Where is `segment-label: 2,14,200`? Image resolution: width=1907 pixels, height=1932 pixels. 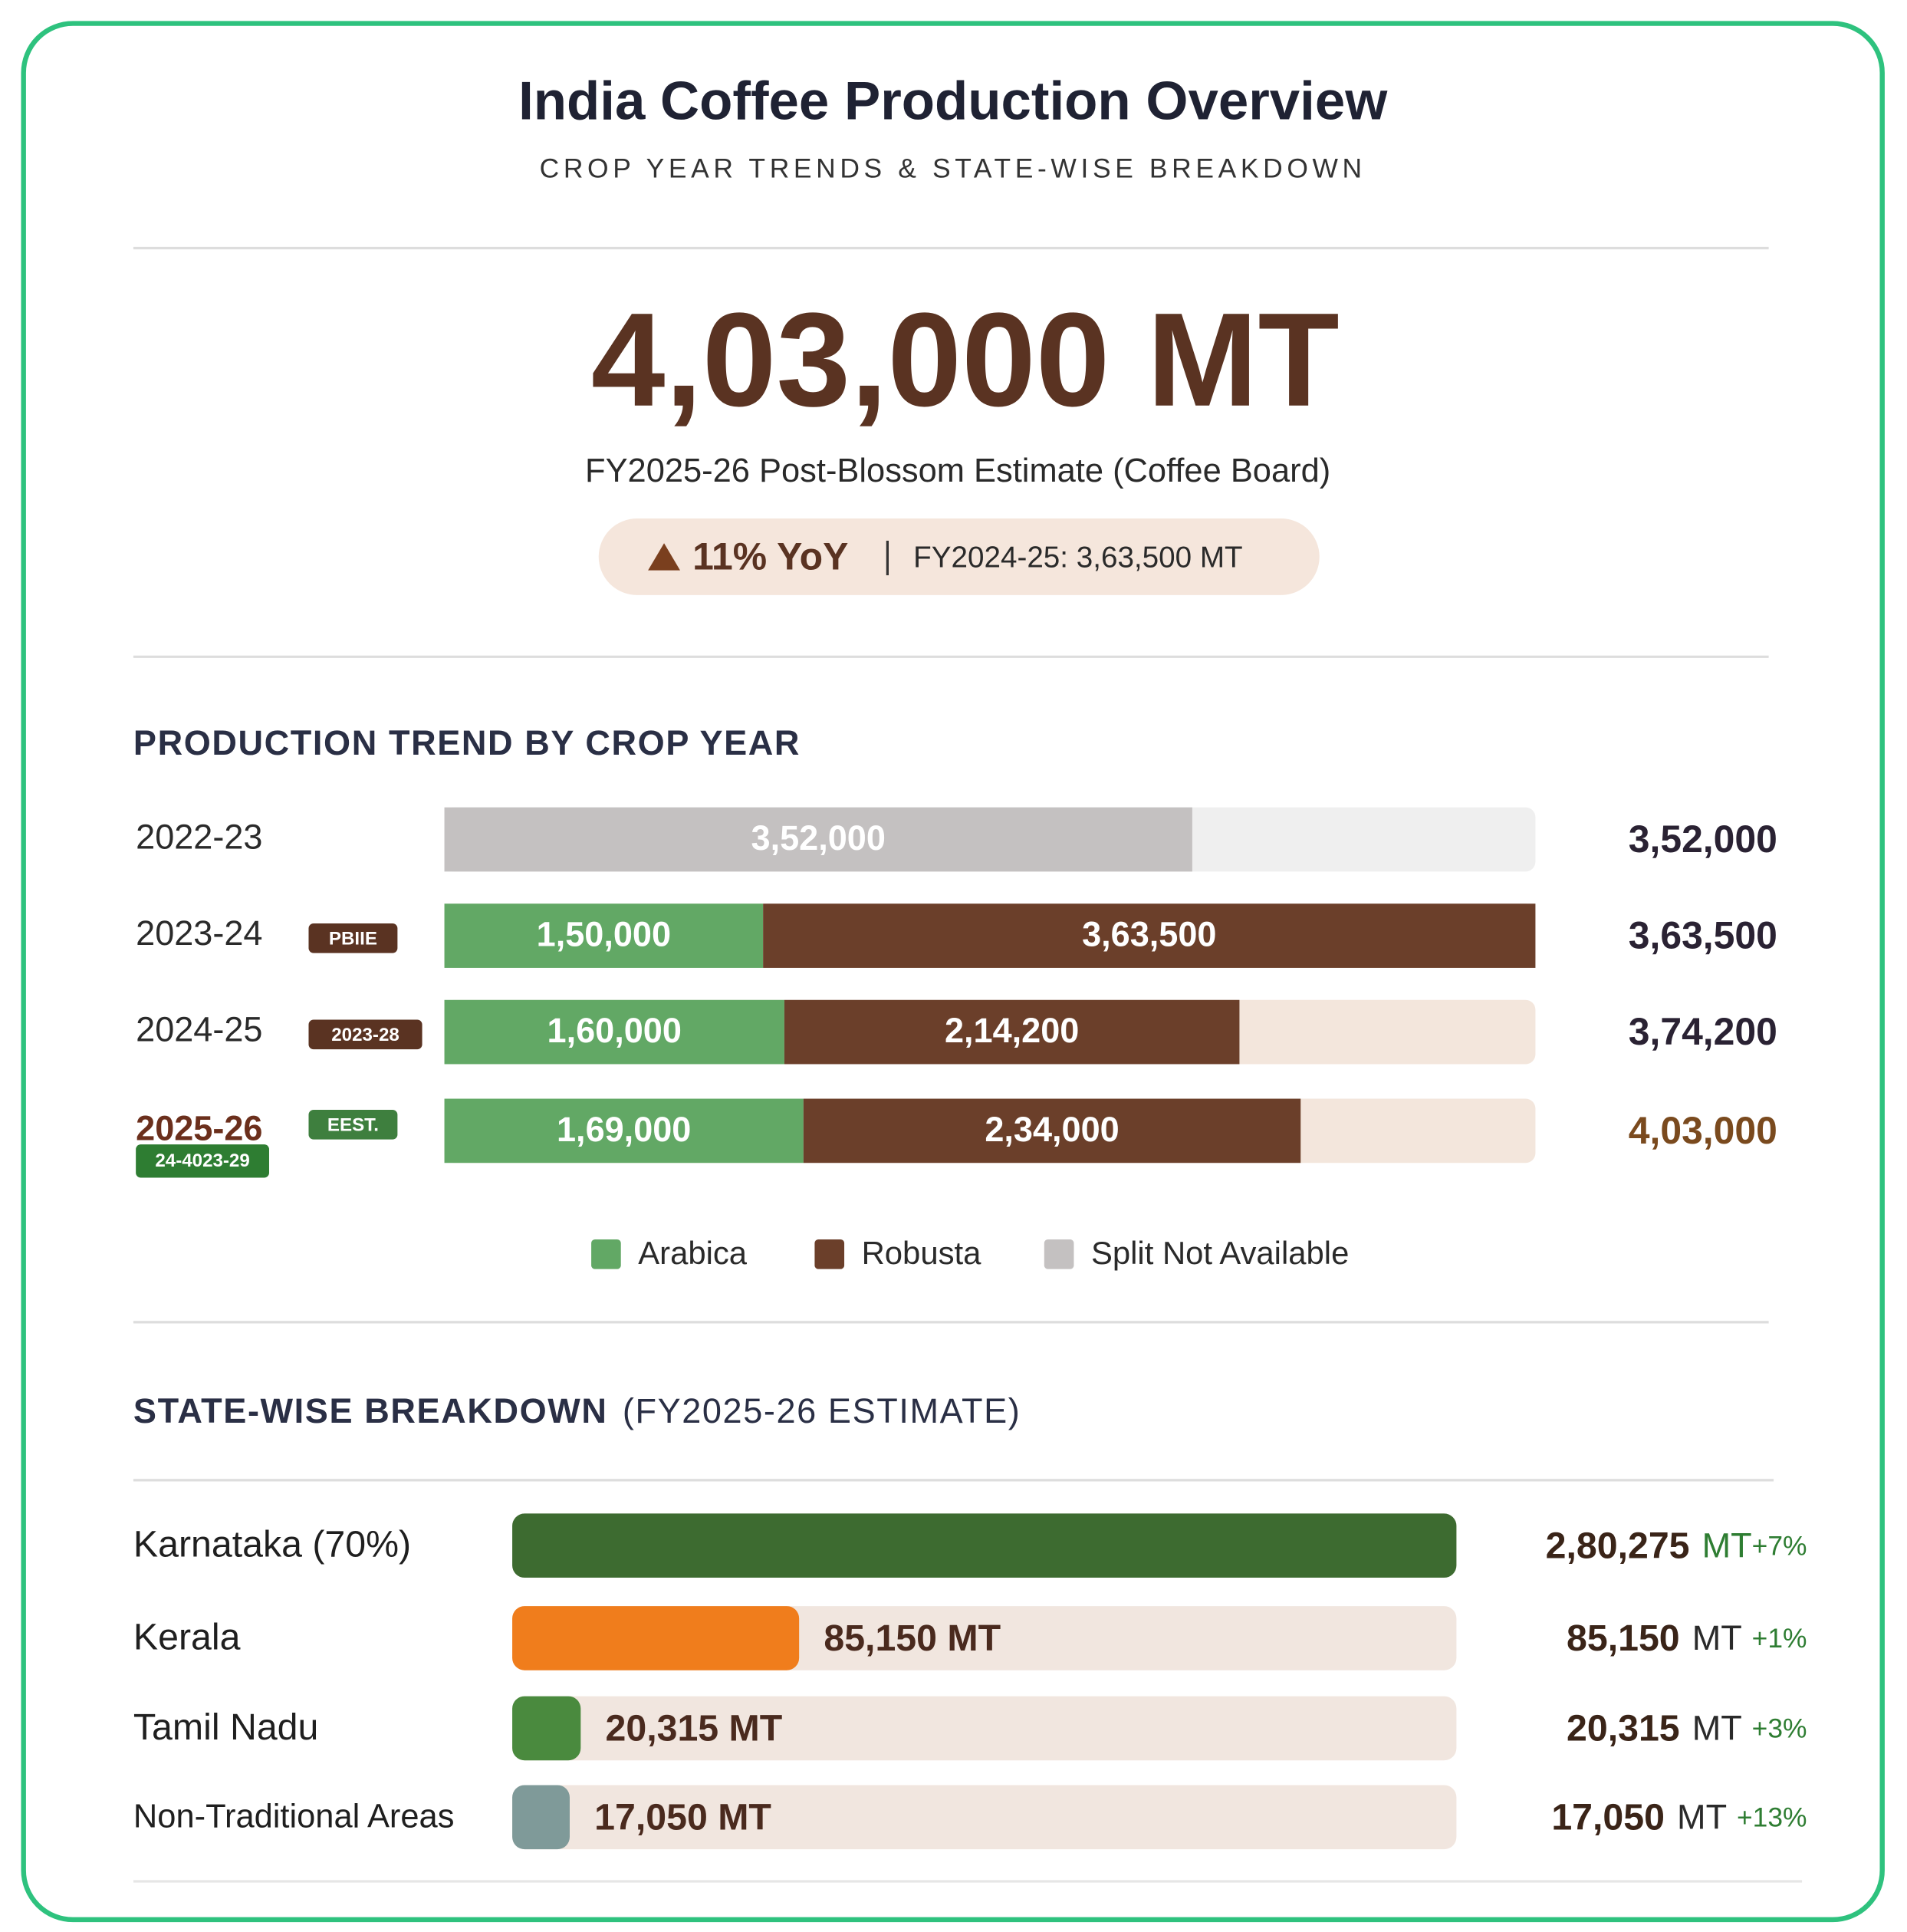
segment-label: 2,14,200 is located at coordinates (1012, 1030).